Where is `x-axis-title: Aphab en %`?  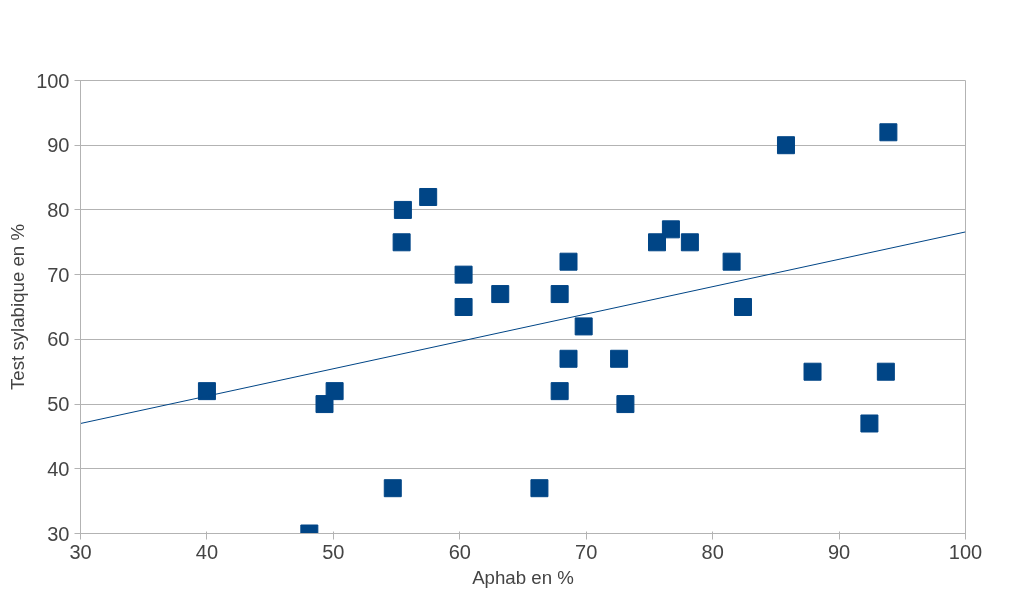 x-axis-title: Aphab en % is located at coordinates (523, 577).